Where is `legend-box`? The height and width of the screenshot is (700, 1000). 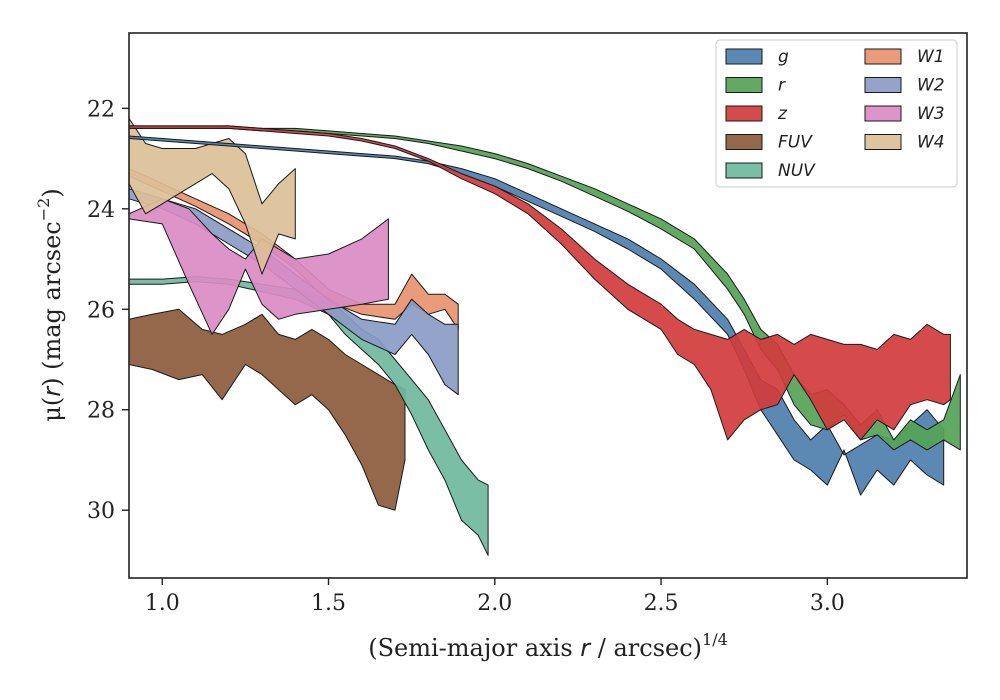
legend-box is located at coordinates (836, 113).